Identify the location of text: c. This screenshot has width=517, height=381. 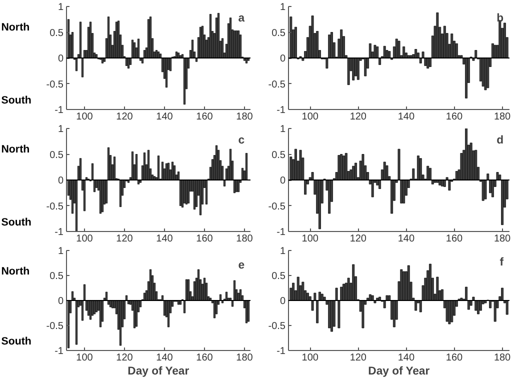
(241, 140).